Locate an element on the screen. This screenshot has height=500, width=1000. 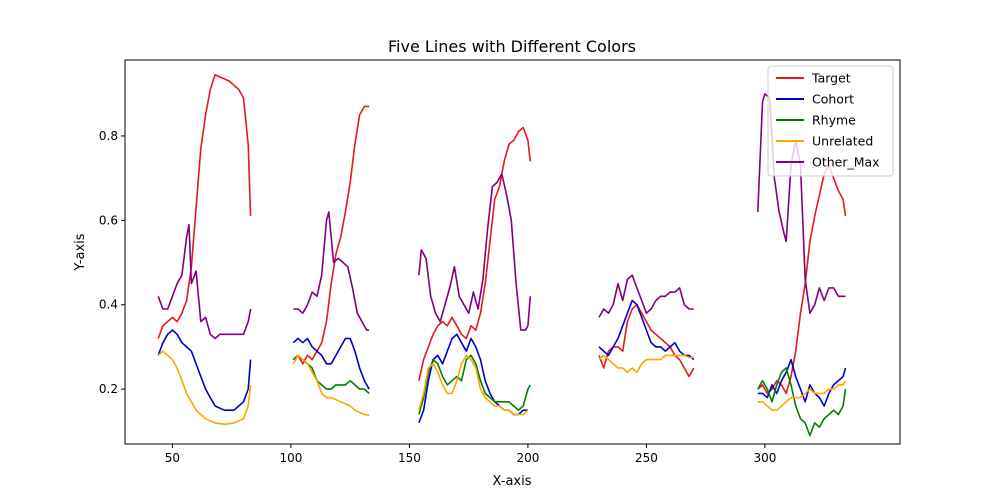
legend-item-other-max: Other_Max is located at coordinates (828, 162).